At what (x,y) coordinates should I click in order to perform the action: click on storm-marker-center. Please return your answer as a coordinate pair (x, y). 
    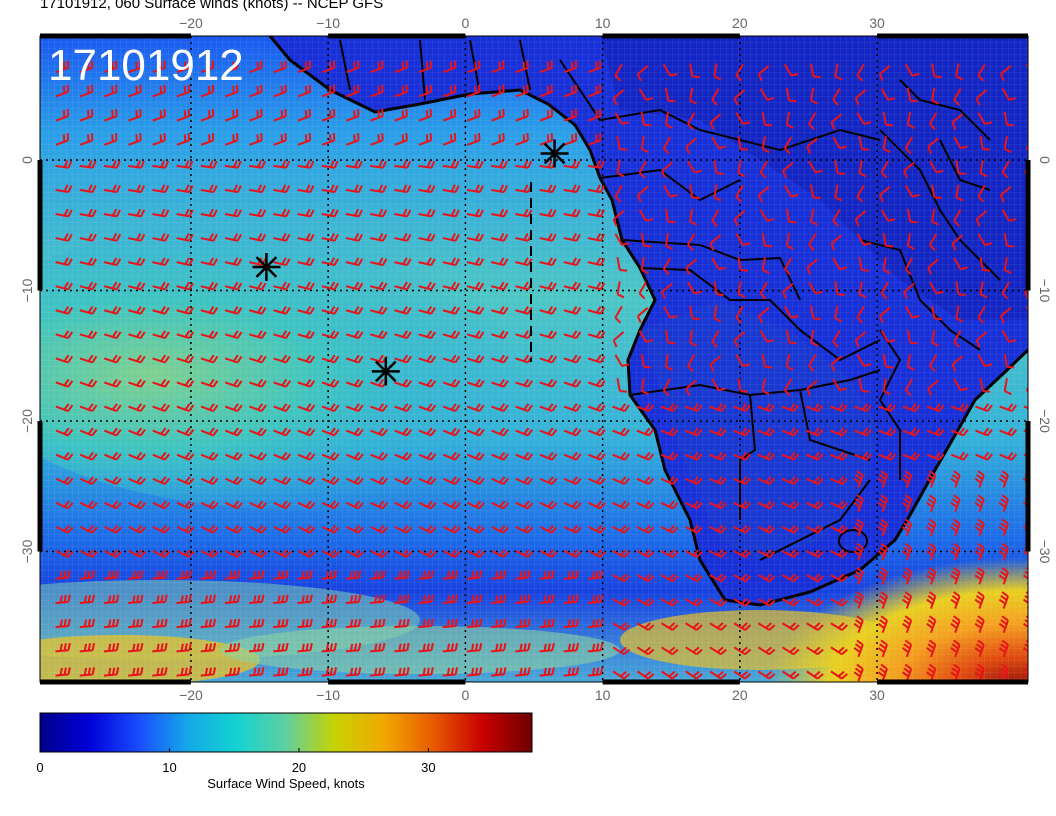
    Looking at the image, I should click on (385, 371).